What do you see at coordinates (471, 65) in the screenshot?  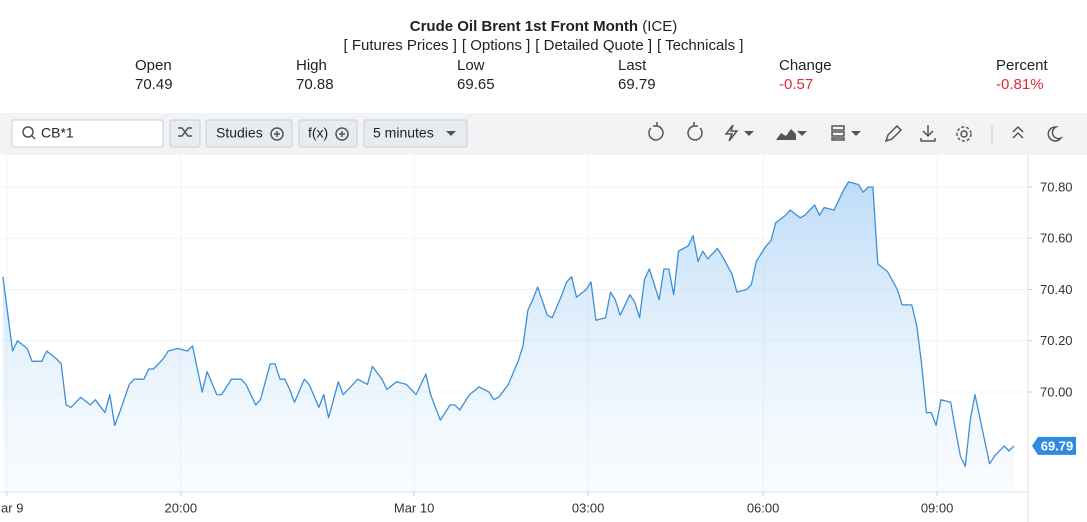 I see `quote-label: Low` at bounding box center [471, 65].